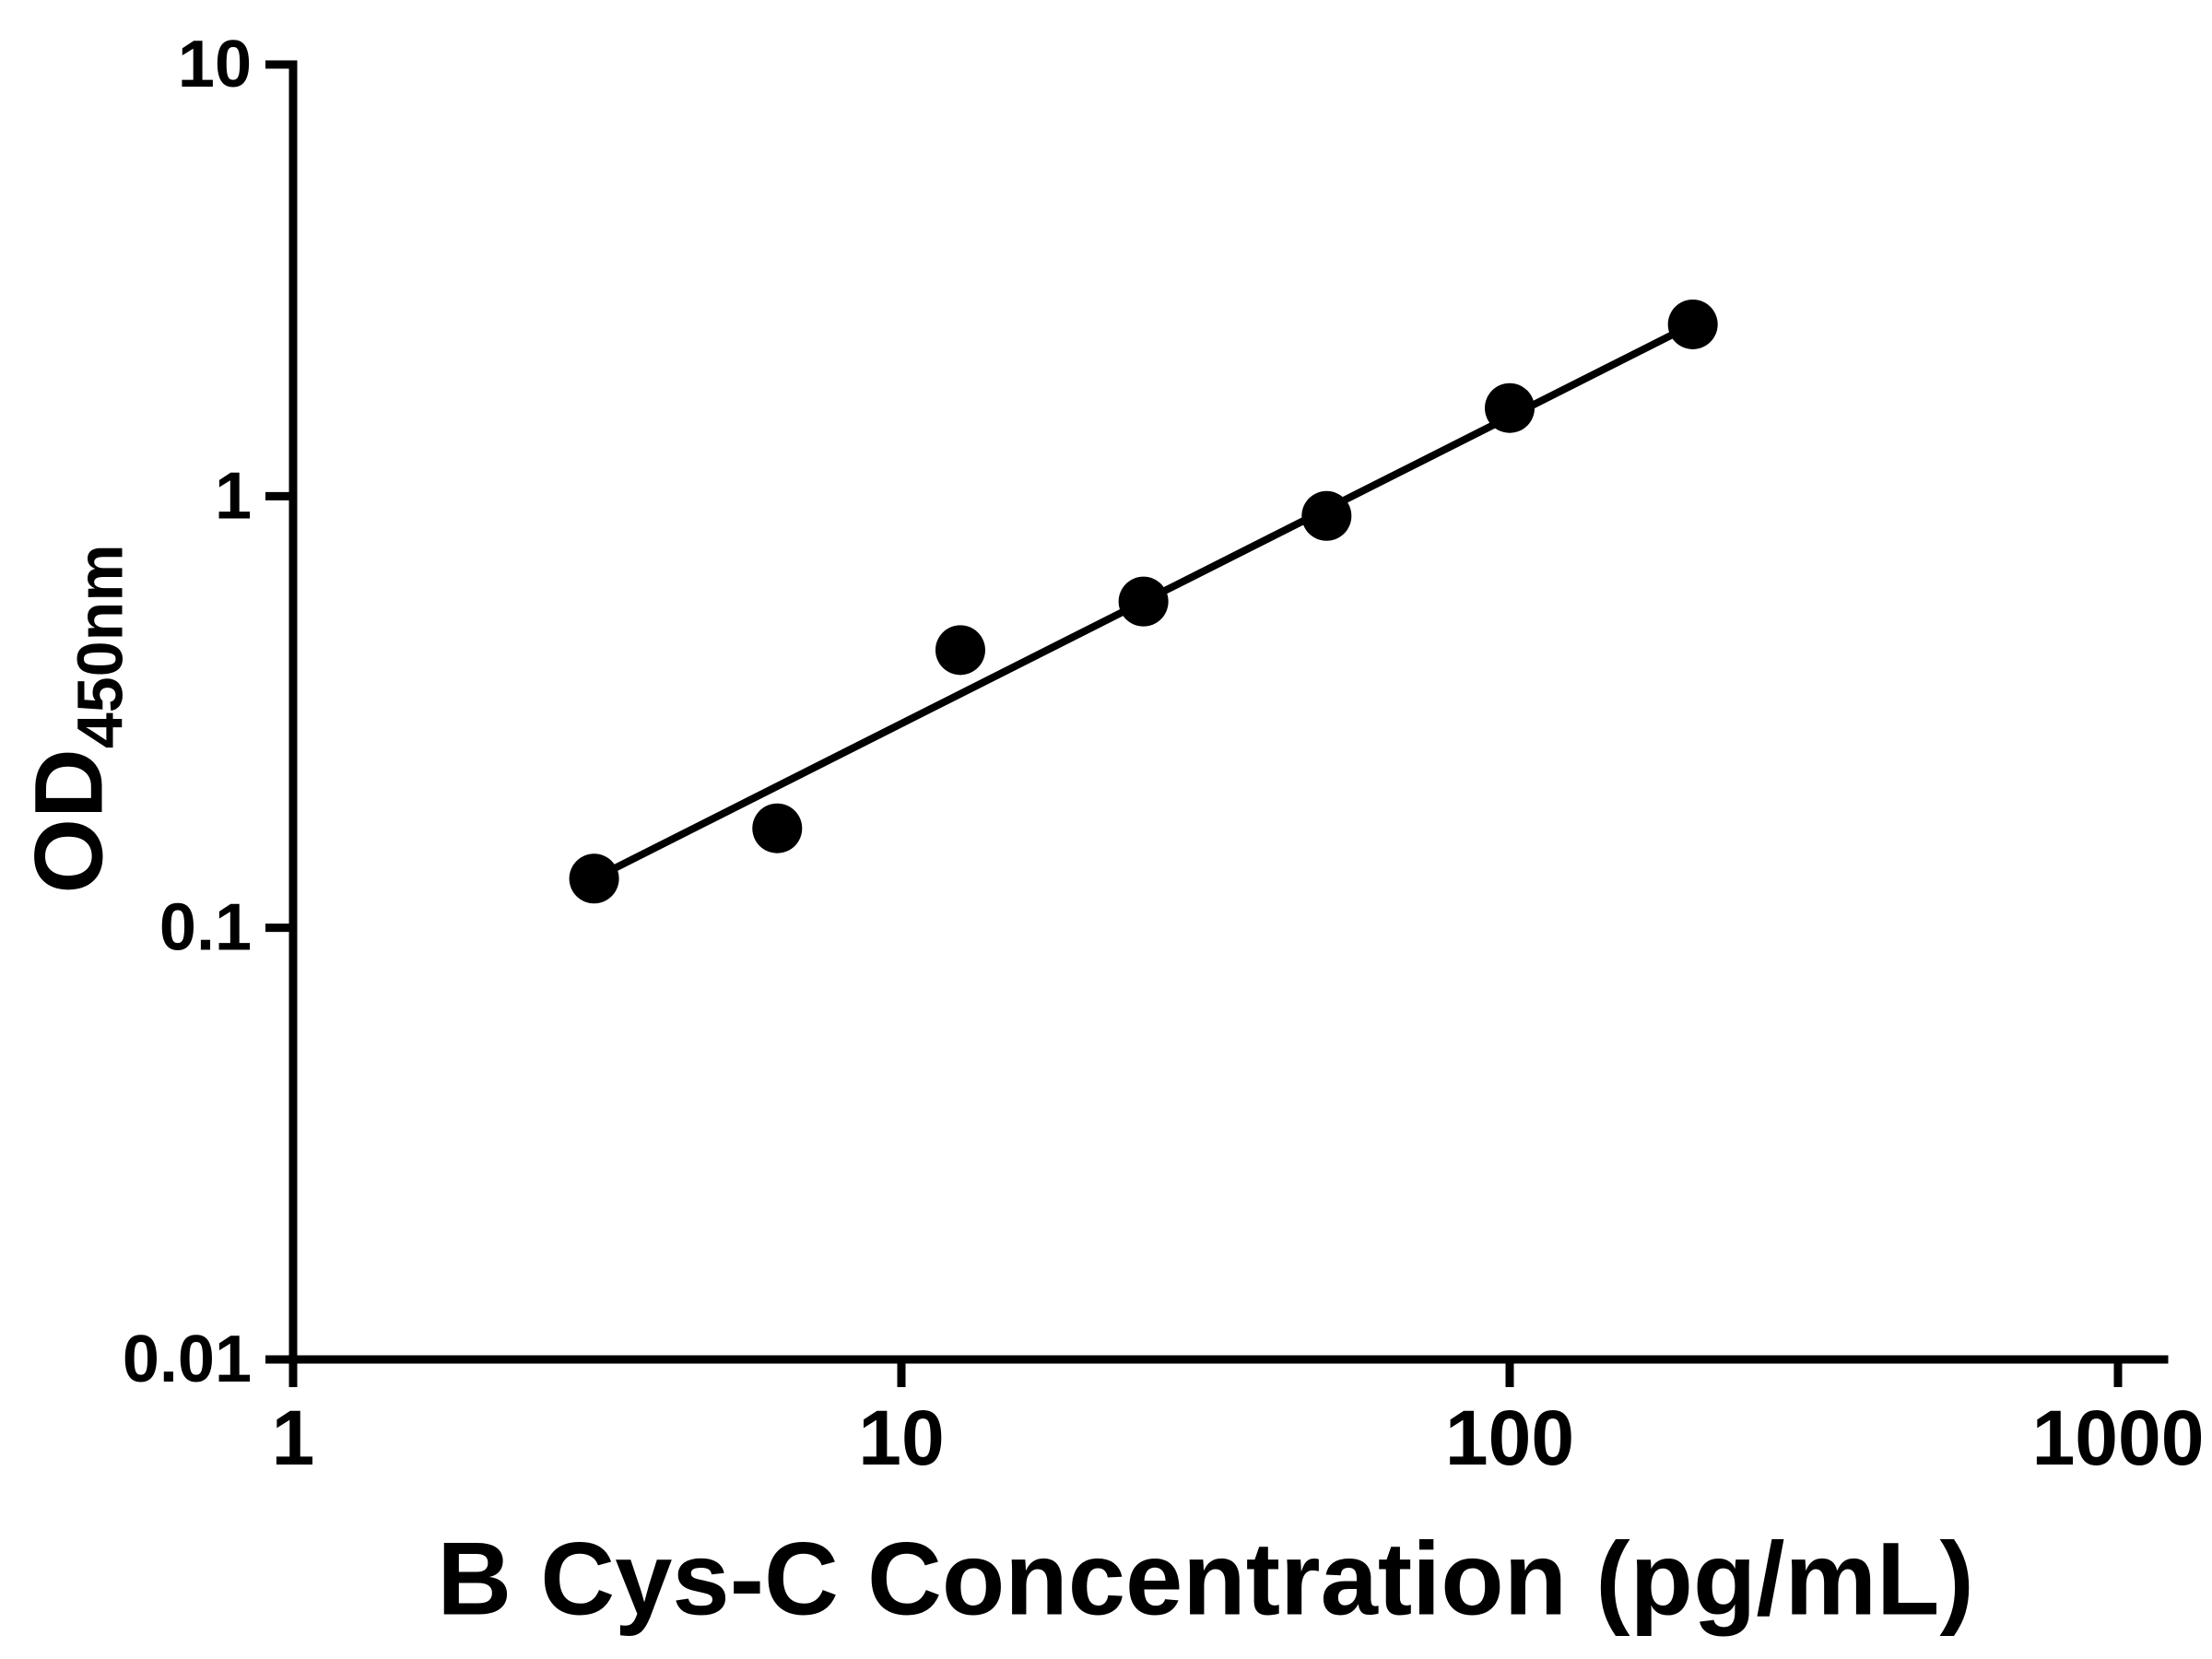 The width and height of the screenshot is (2212, 1659). Describe the element at coordinates (69, 821) in the screenshot. I see `y-axis-label-main: OD` at that location.